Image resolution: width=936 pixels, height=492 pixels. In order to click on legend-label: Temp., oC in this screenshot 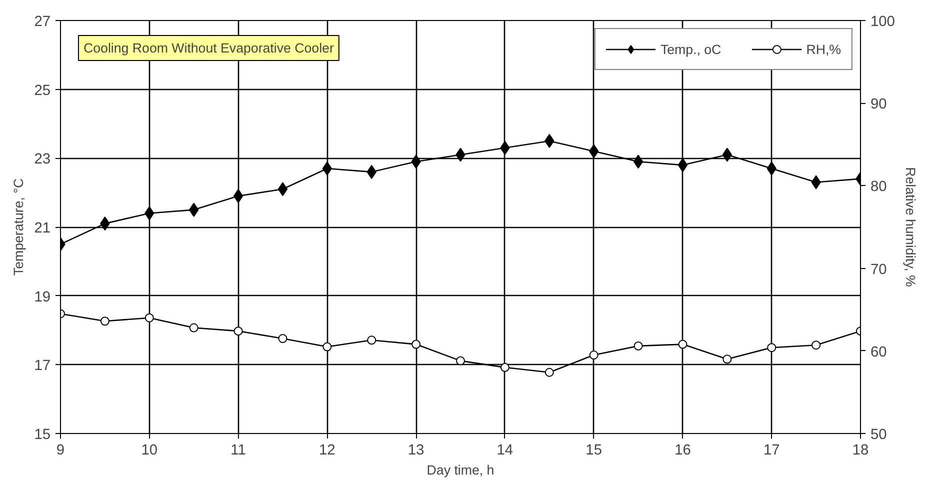, I will do `click(691, 49)`.